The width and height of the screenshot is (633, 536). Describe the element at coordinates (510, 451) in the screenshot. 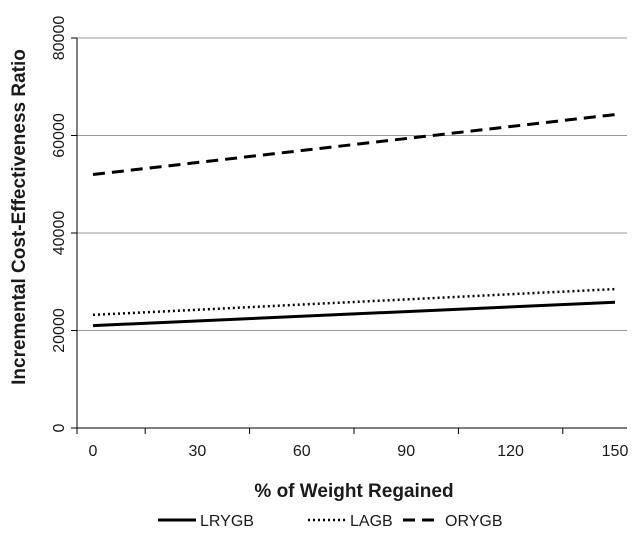

I see `x-tick-label-120: 120` at that location.